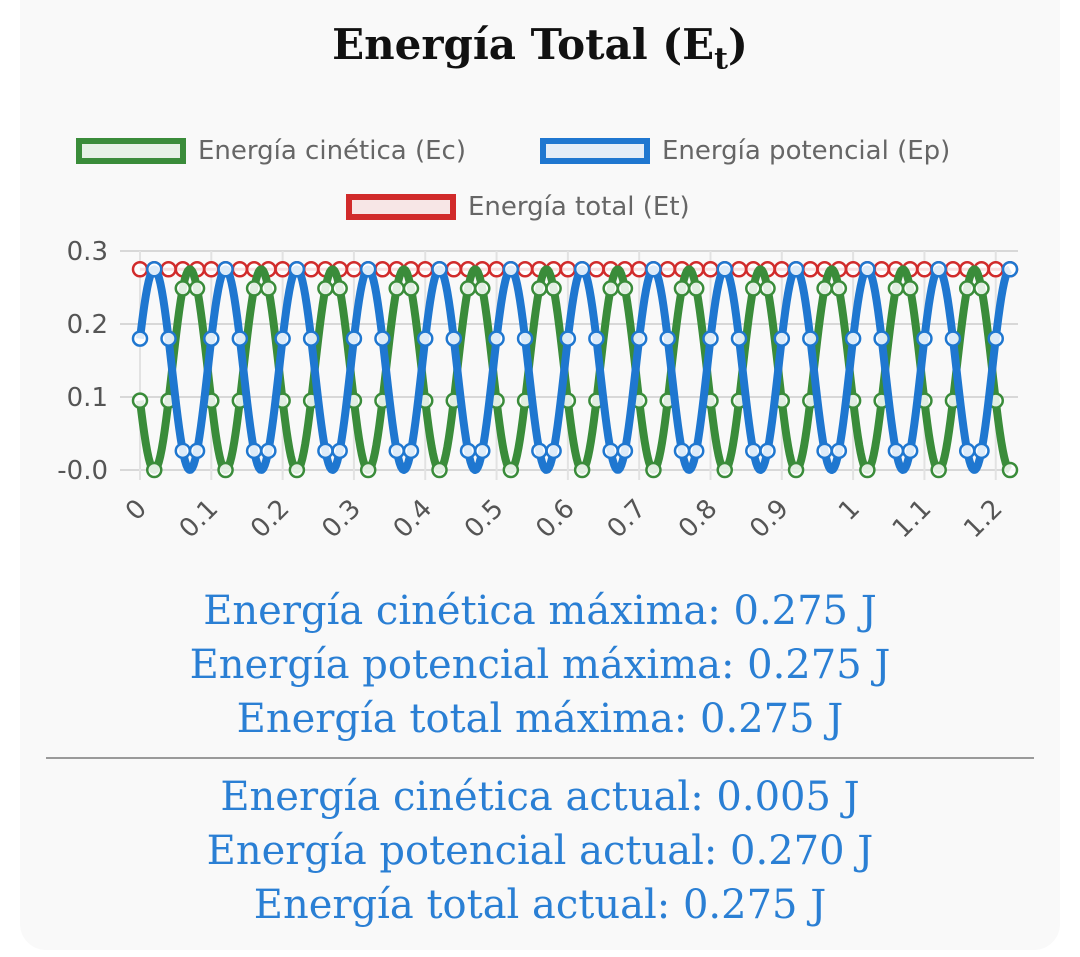  I want to click on chart-title: Energía Total (Et), so click(540, 48).